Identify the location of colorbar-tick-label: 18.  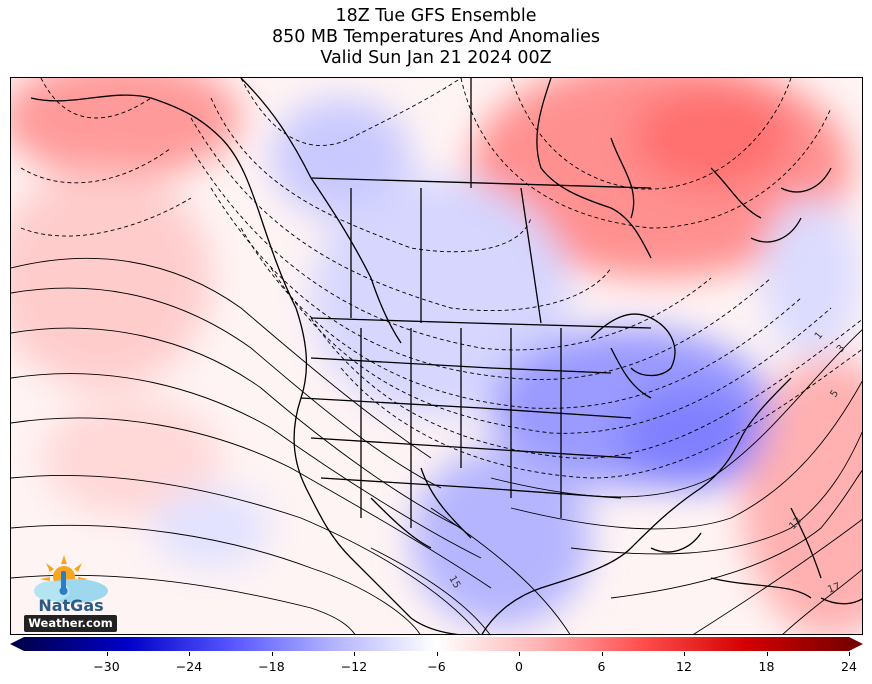
(766, 666).